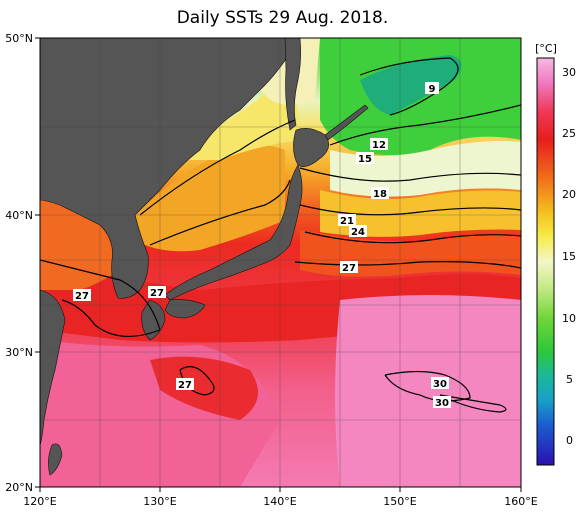 The image size is (585, 512). Describe the element at coordinates (520, 501) in the screenshot. I see `x-tick-label: 160°E` at that location.